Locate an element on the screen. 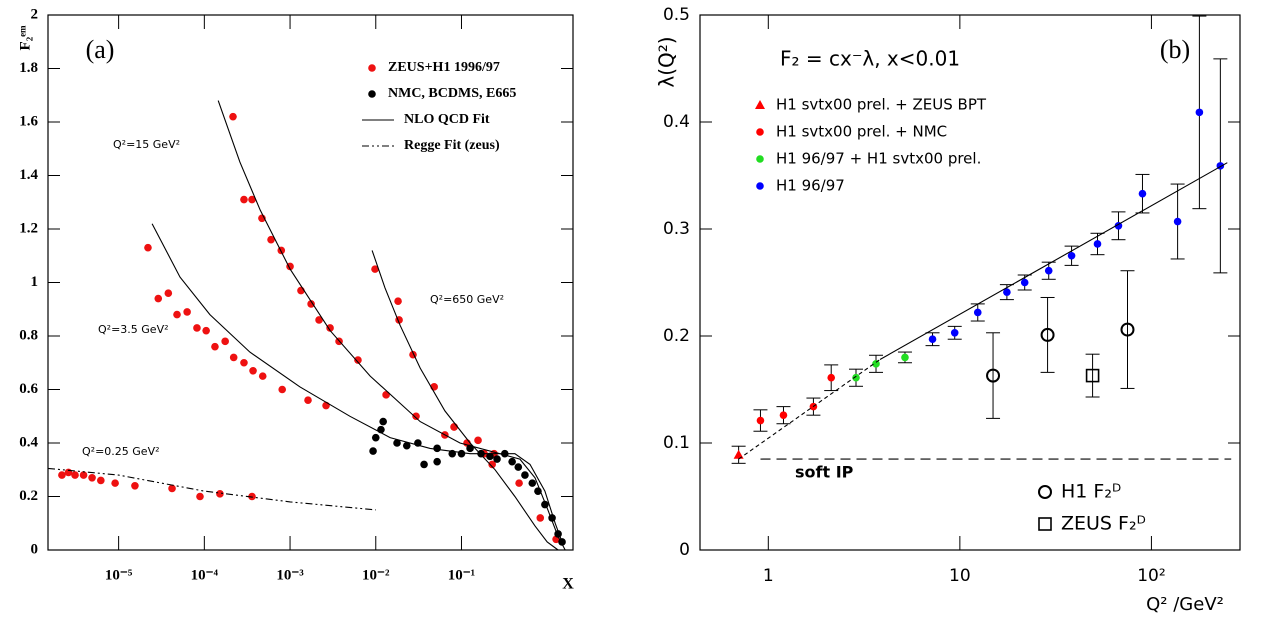  y-tick-label: 1.2 is located at coordinates (28, 228).